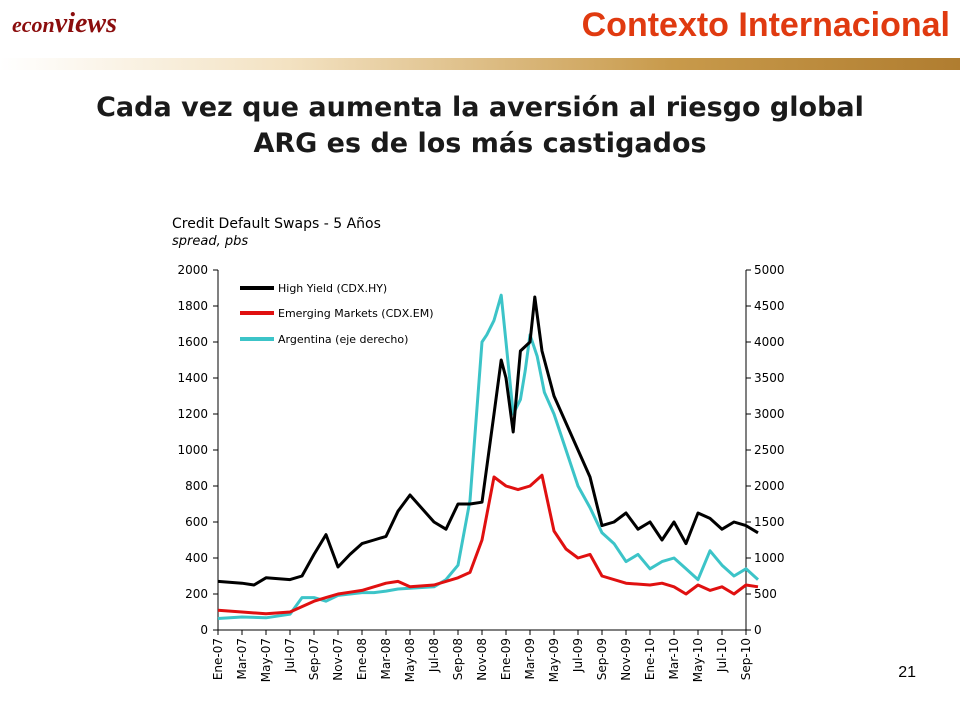 The height and width of the screenshot is (720, 960). What do you see at coordinates (506, 659) in the screenshot?
I see `x-tick-label: Ene-09` at bounding box center [506, 659].